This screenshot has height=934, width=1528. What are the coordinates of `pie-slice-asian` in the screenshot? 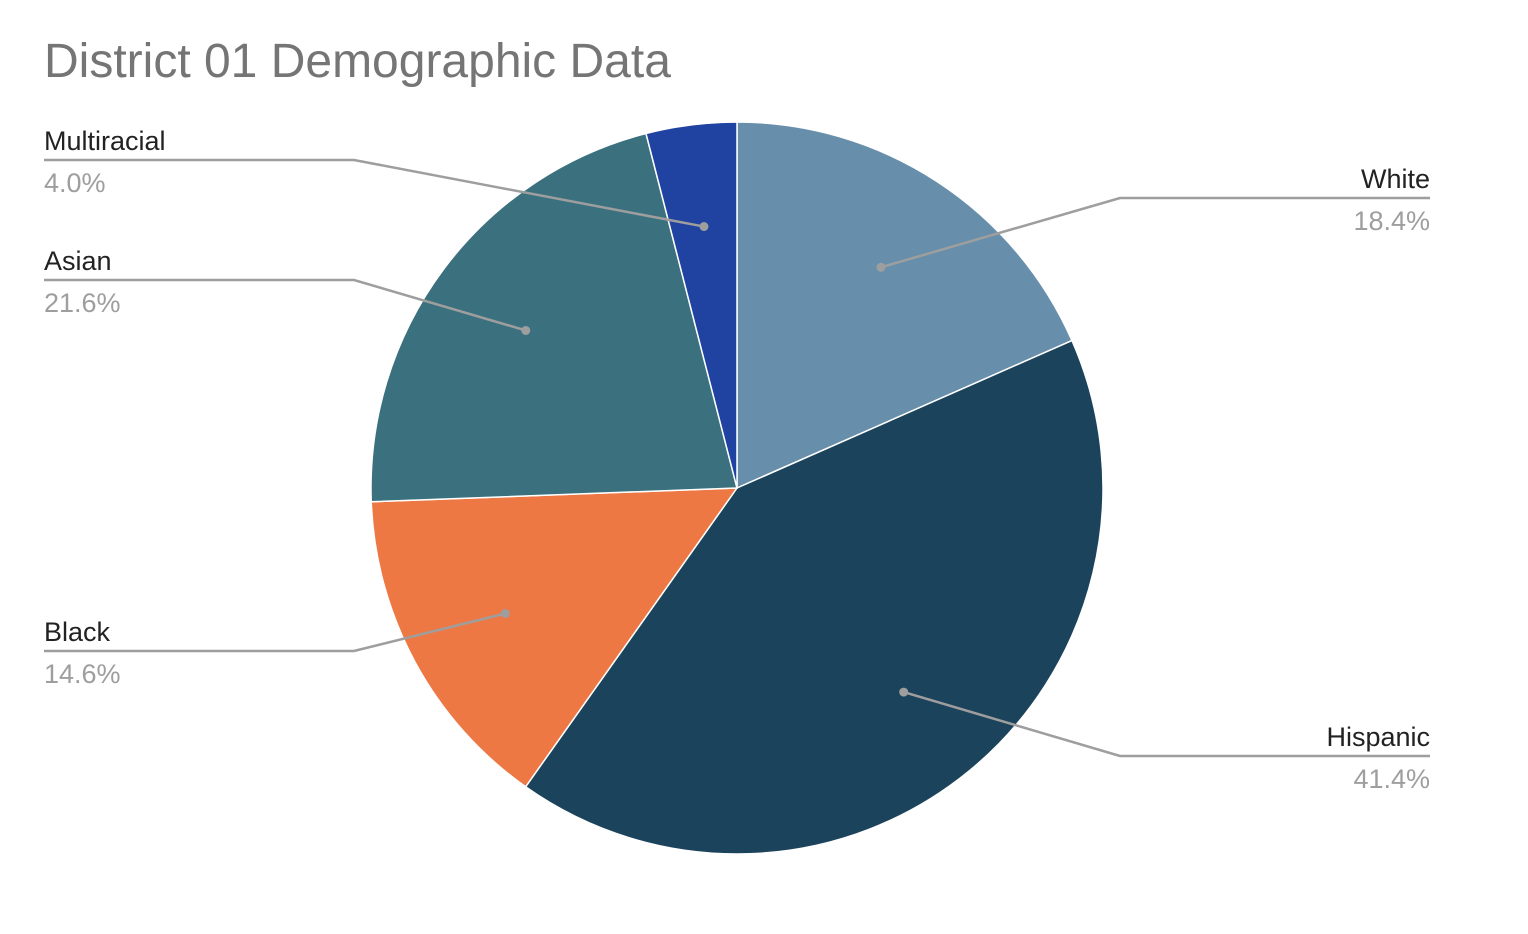 It's located at (554, 317).